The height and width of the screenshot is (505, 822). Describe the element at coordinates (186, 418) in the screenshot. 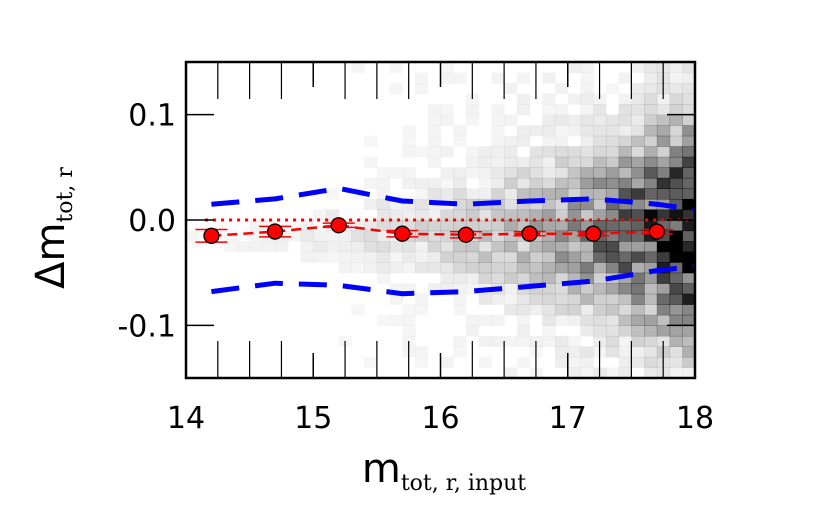

I see `x-tick-label: 14` at that location.